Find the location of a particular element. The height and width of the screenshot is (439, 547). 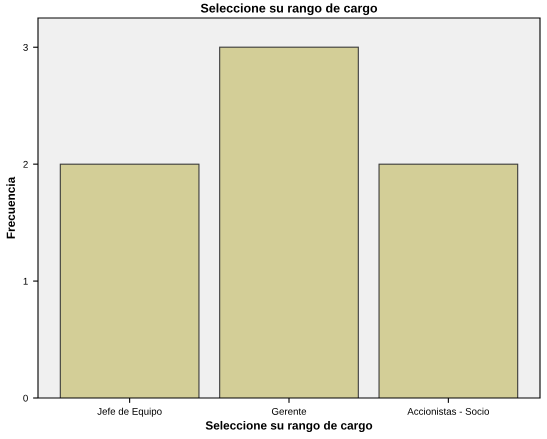

x-tick-label: Gerente is located at coordinates (289, 411).